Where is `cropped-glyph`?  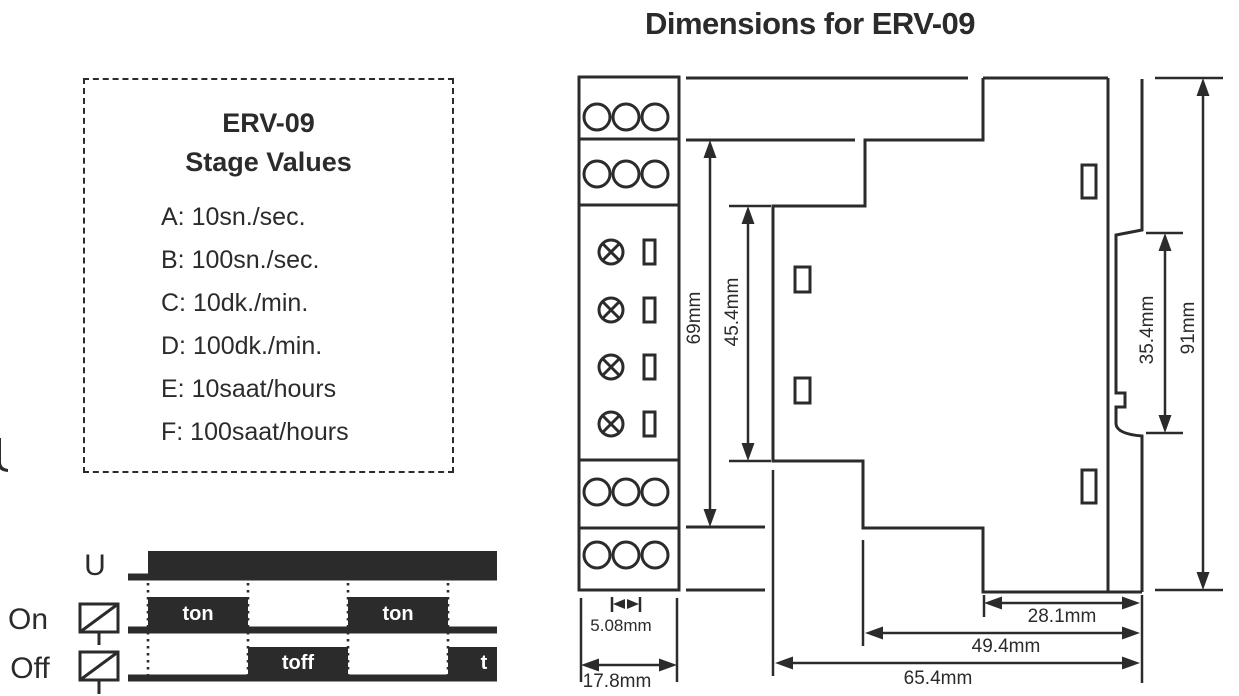 cropped-glyph is located at coordinates (4, 455).